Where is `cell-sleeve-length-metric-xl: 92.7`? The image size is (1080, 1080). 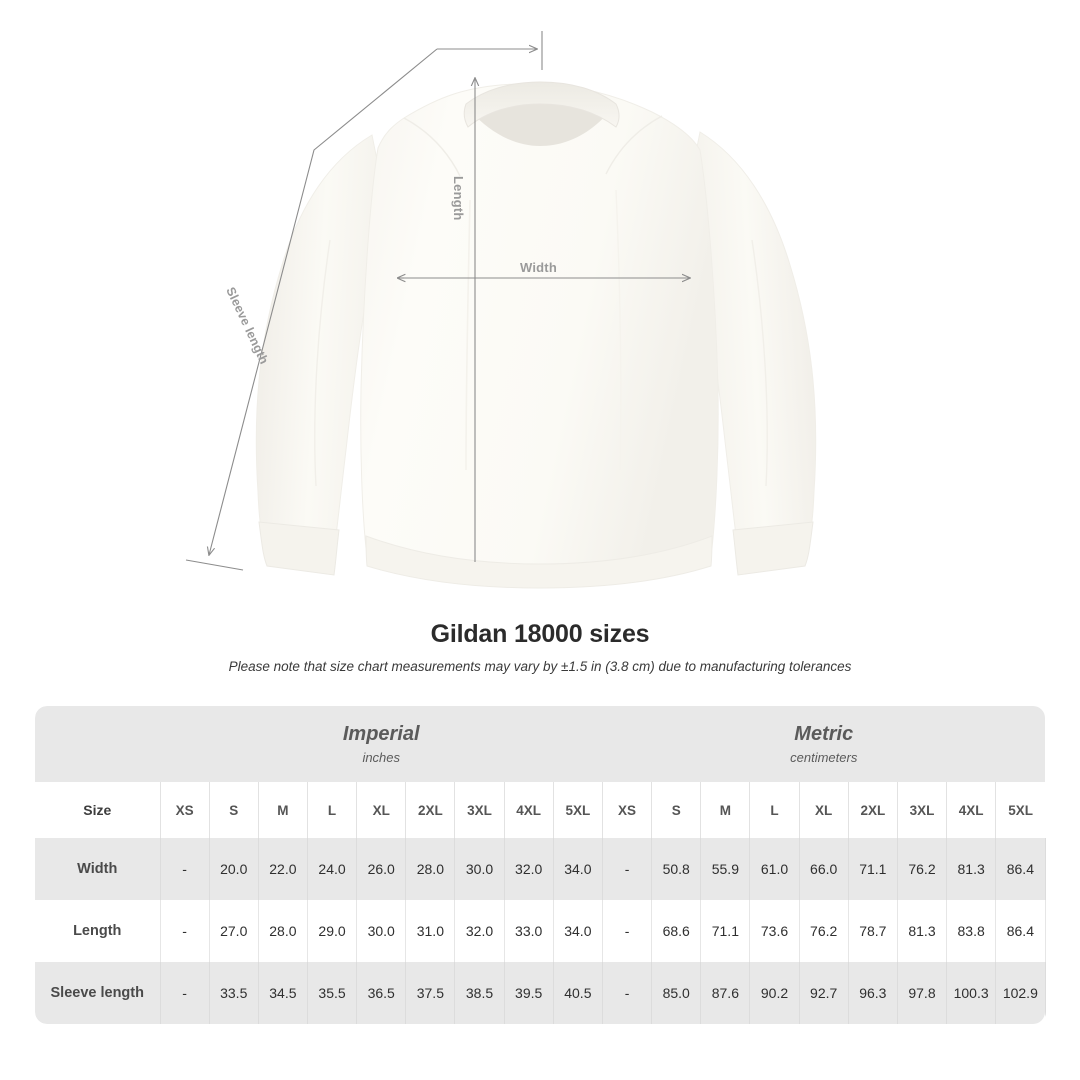
cell-sleeve-length-metric-xl: 92.7 is located at coordinates (823, 993).